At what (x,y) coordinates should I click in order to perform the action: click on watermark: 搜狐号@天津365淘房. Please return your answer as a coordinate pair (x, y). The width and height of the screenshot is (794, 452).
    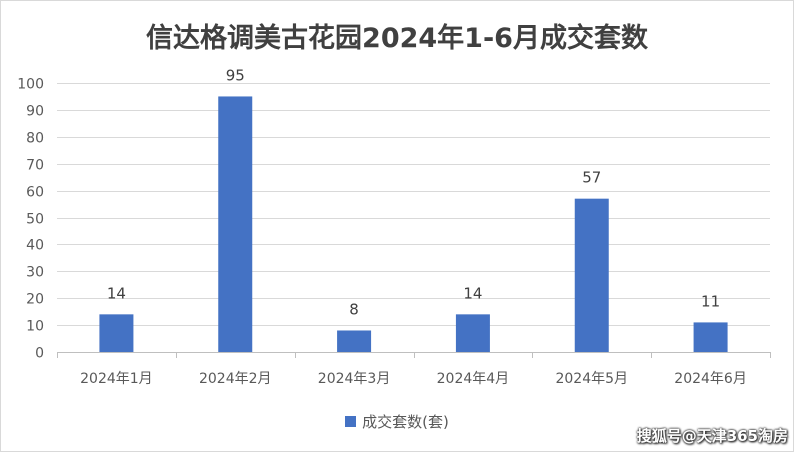
    Looking at the image, I should click on (712, 436).